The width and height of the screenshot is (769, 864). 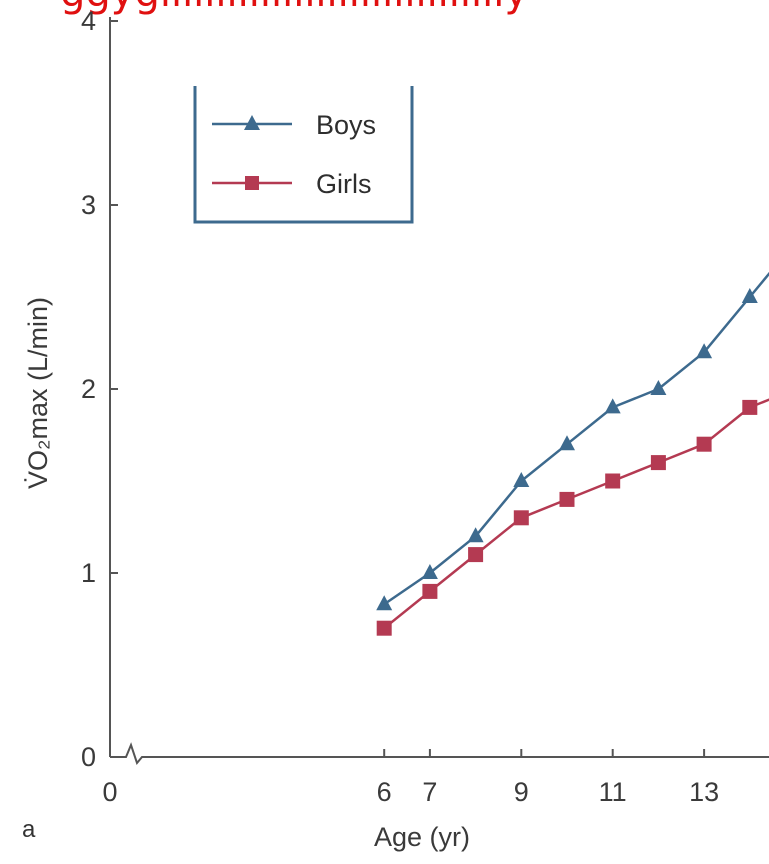 I want to click on x-ticks: 06791113151719, so click(x=410, y=778).